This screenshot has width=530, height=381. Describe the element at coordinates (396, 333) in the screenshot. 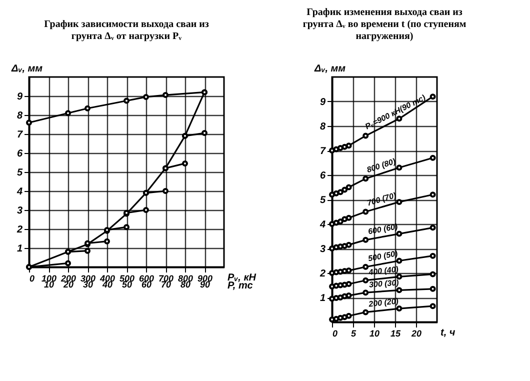

I see `x-tick-label: 15` at that location.